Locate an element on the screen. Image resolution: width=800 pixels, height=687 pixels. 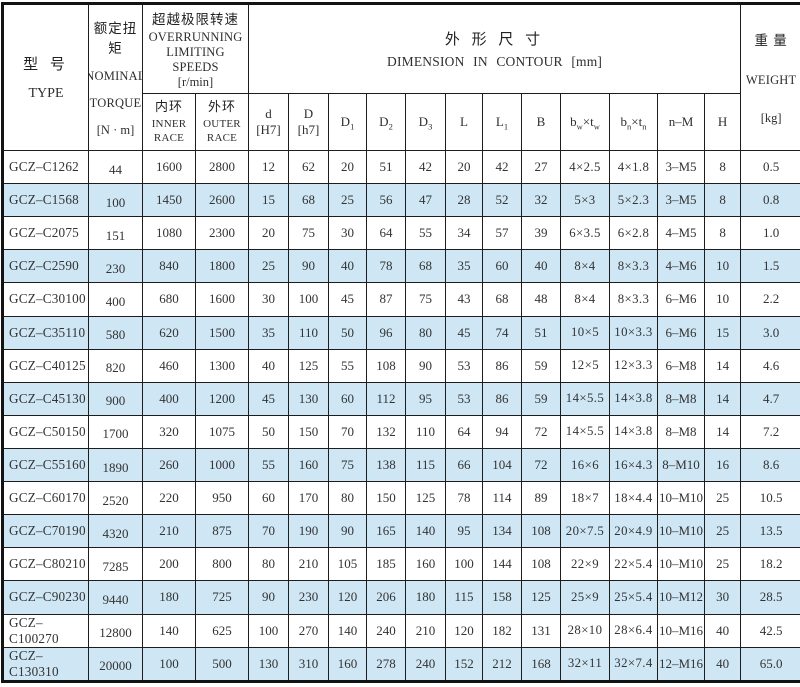
cell-d-h7: 90 is located at coordinates (268, 597).